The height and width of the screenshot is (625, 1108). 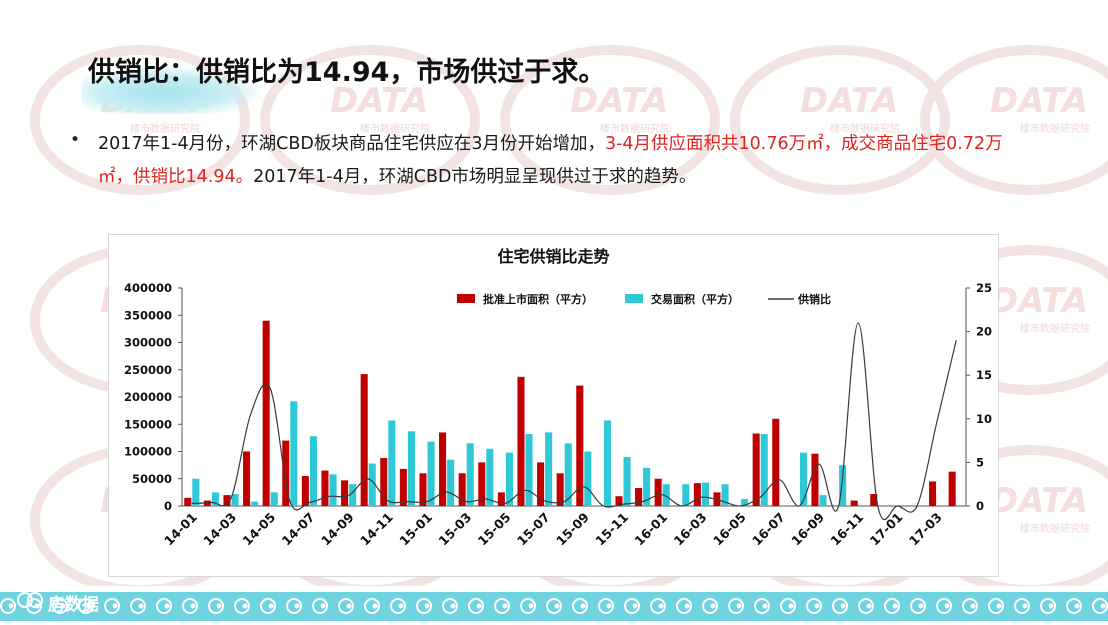 What do you see at coordinates (415, 529) in the screenshot?
I see `x-tick-label: 15-01` at bounding box center [415, 529].